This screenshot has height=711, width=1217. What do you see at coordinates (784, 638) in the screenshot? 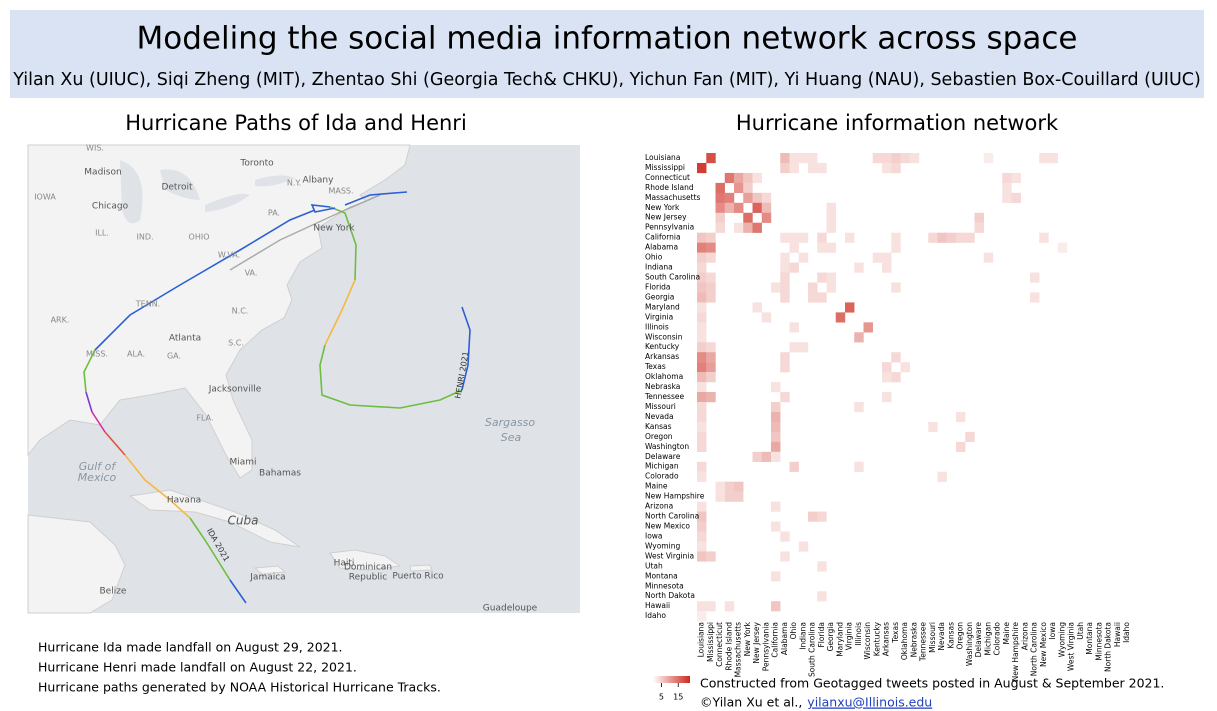
I see `column-label: Alabama` at bounding box center [784, 638].